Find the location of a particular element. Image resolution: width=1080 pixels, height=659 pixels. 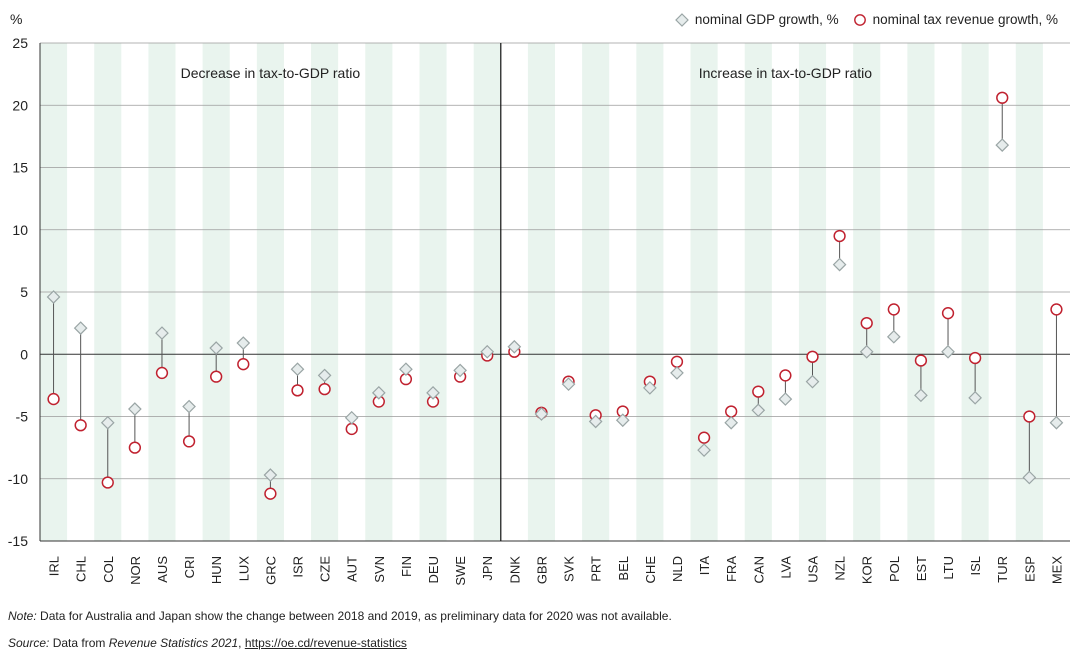

tax-point-nor is located at coordinates (135, 447).